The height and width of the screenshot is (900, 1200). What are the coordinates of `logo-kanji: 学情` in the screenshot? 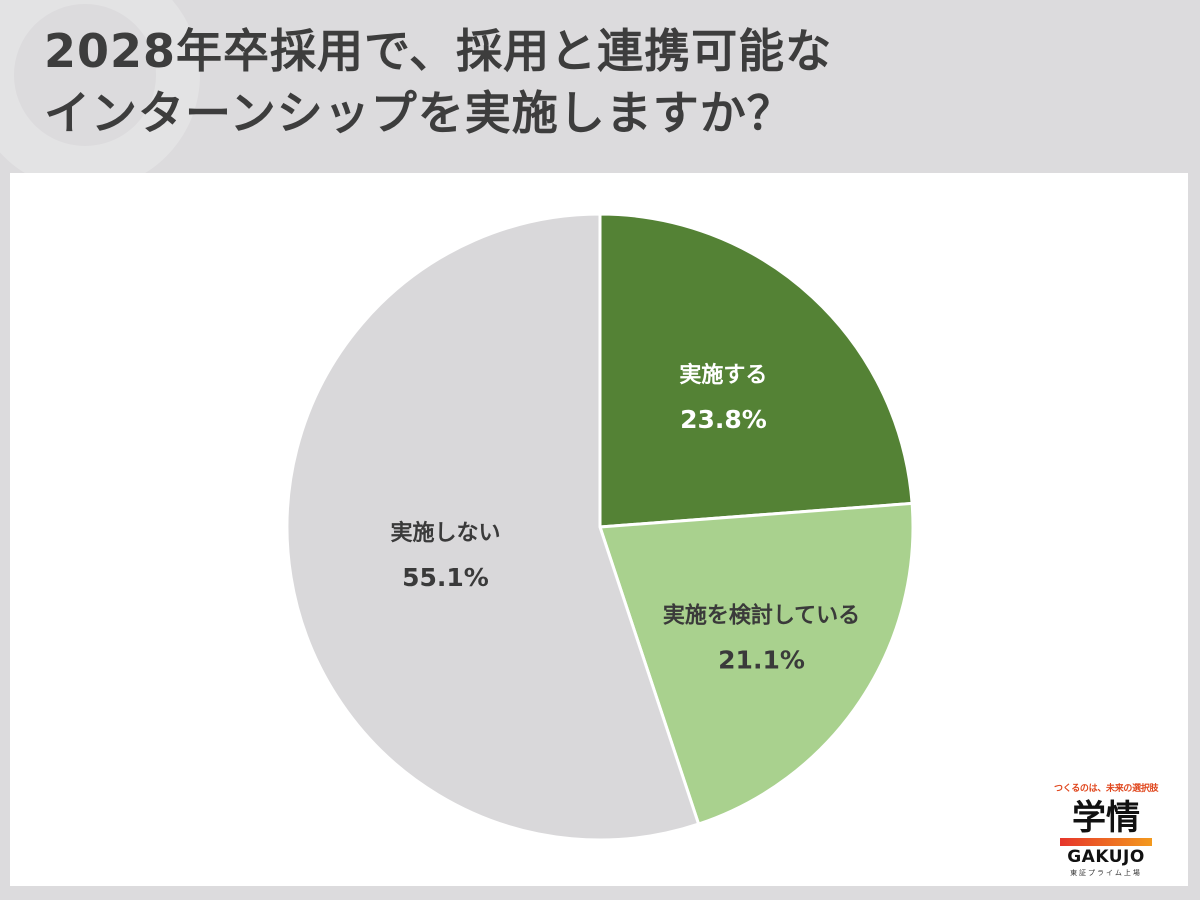 It's located at (1106, 818).